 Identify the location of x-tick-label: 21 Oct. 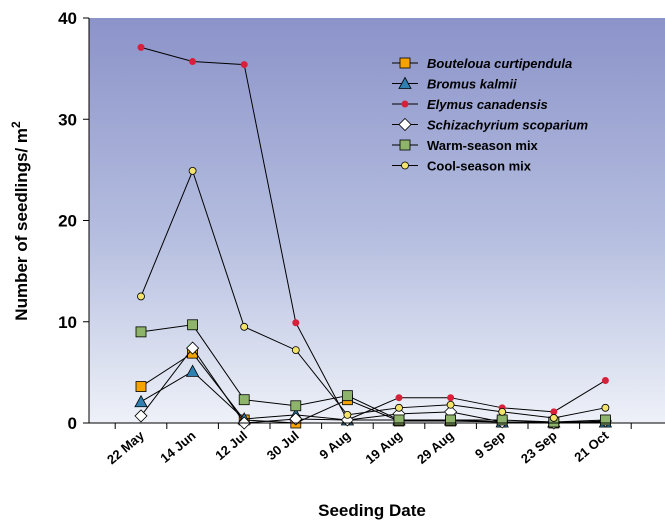
(591, 445).